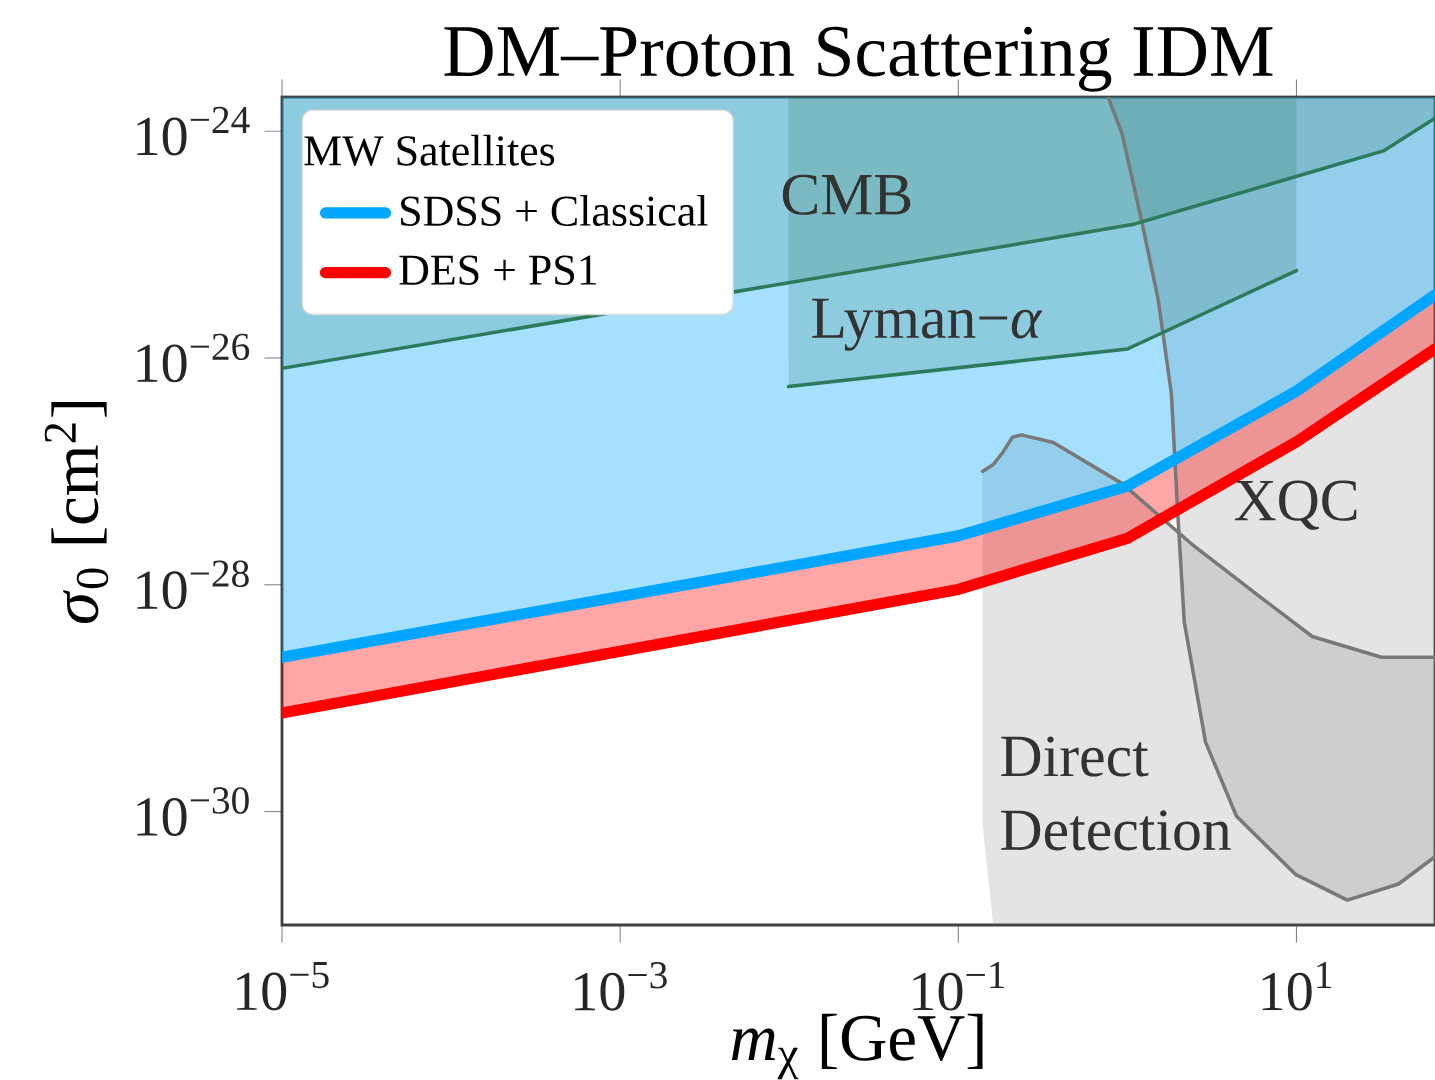 The width and height of the screenshot is (1435, 1080). Describe the element at coordinates (193, 131) in the screenshot. I see `y-tick-label: 10$^{−24}$` at that location.